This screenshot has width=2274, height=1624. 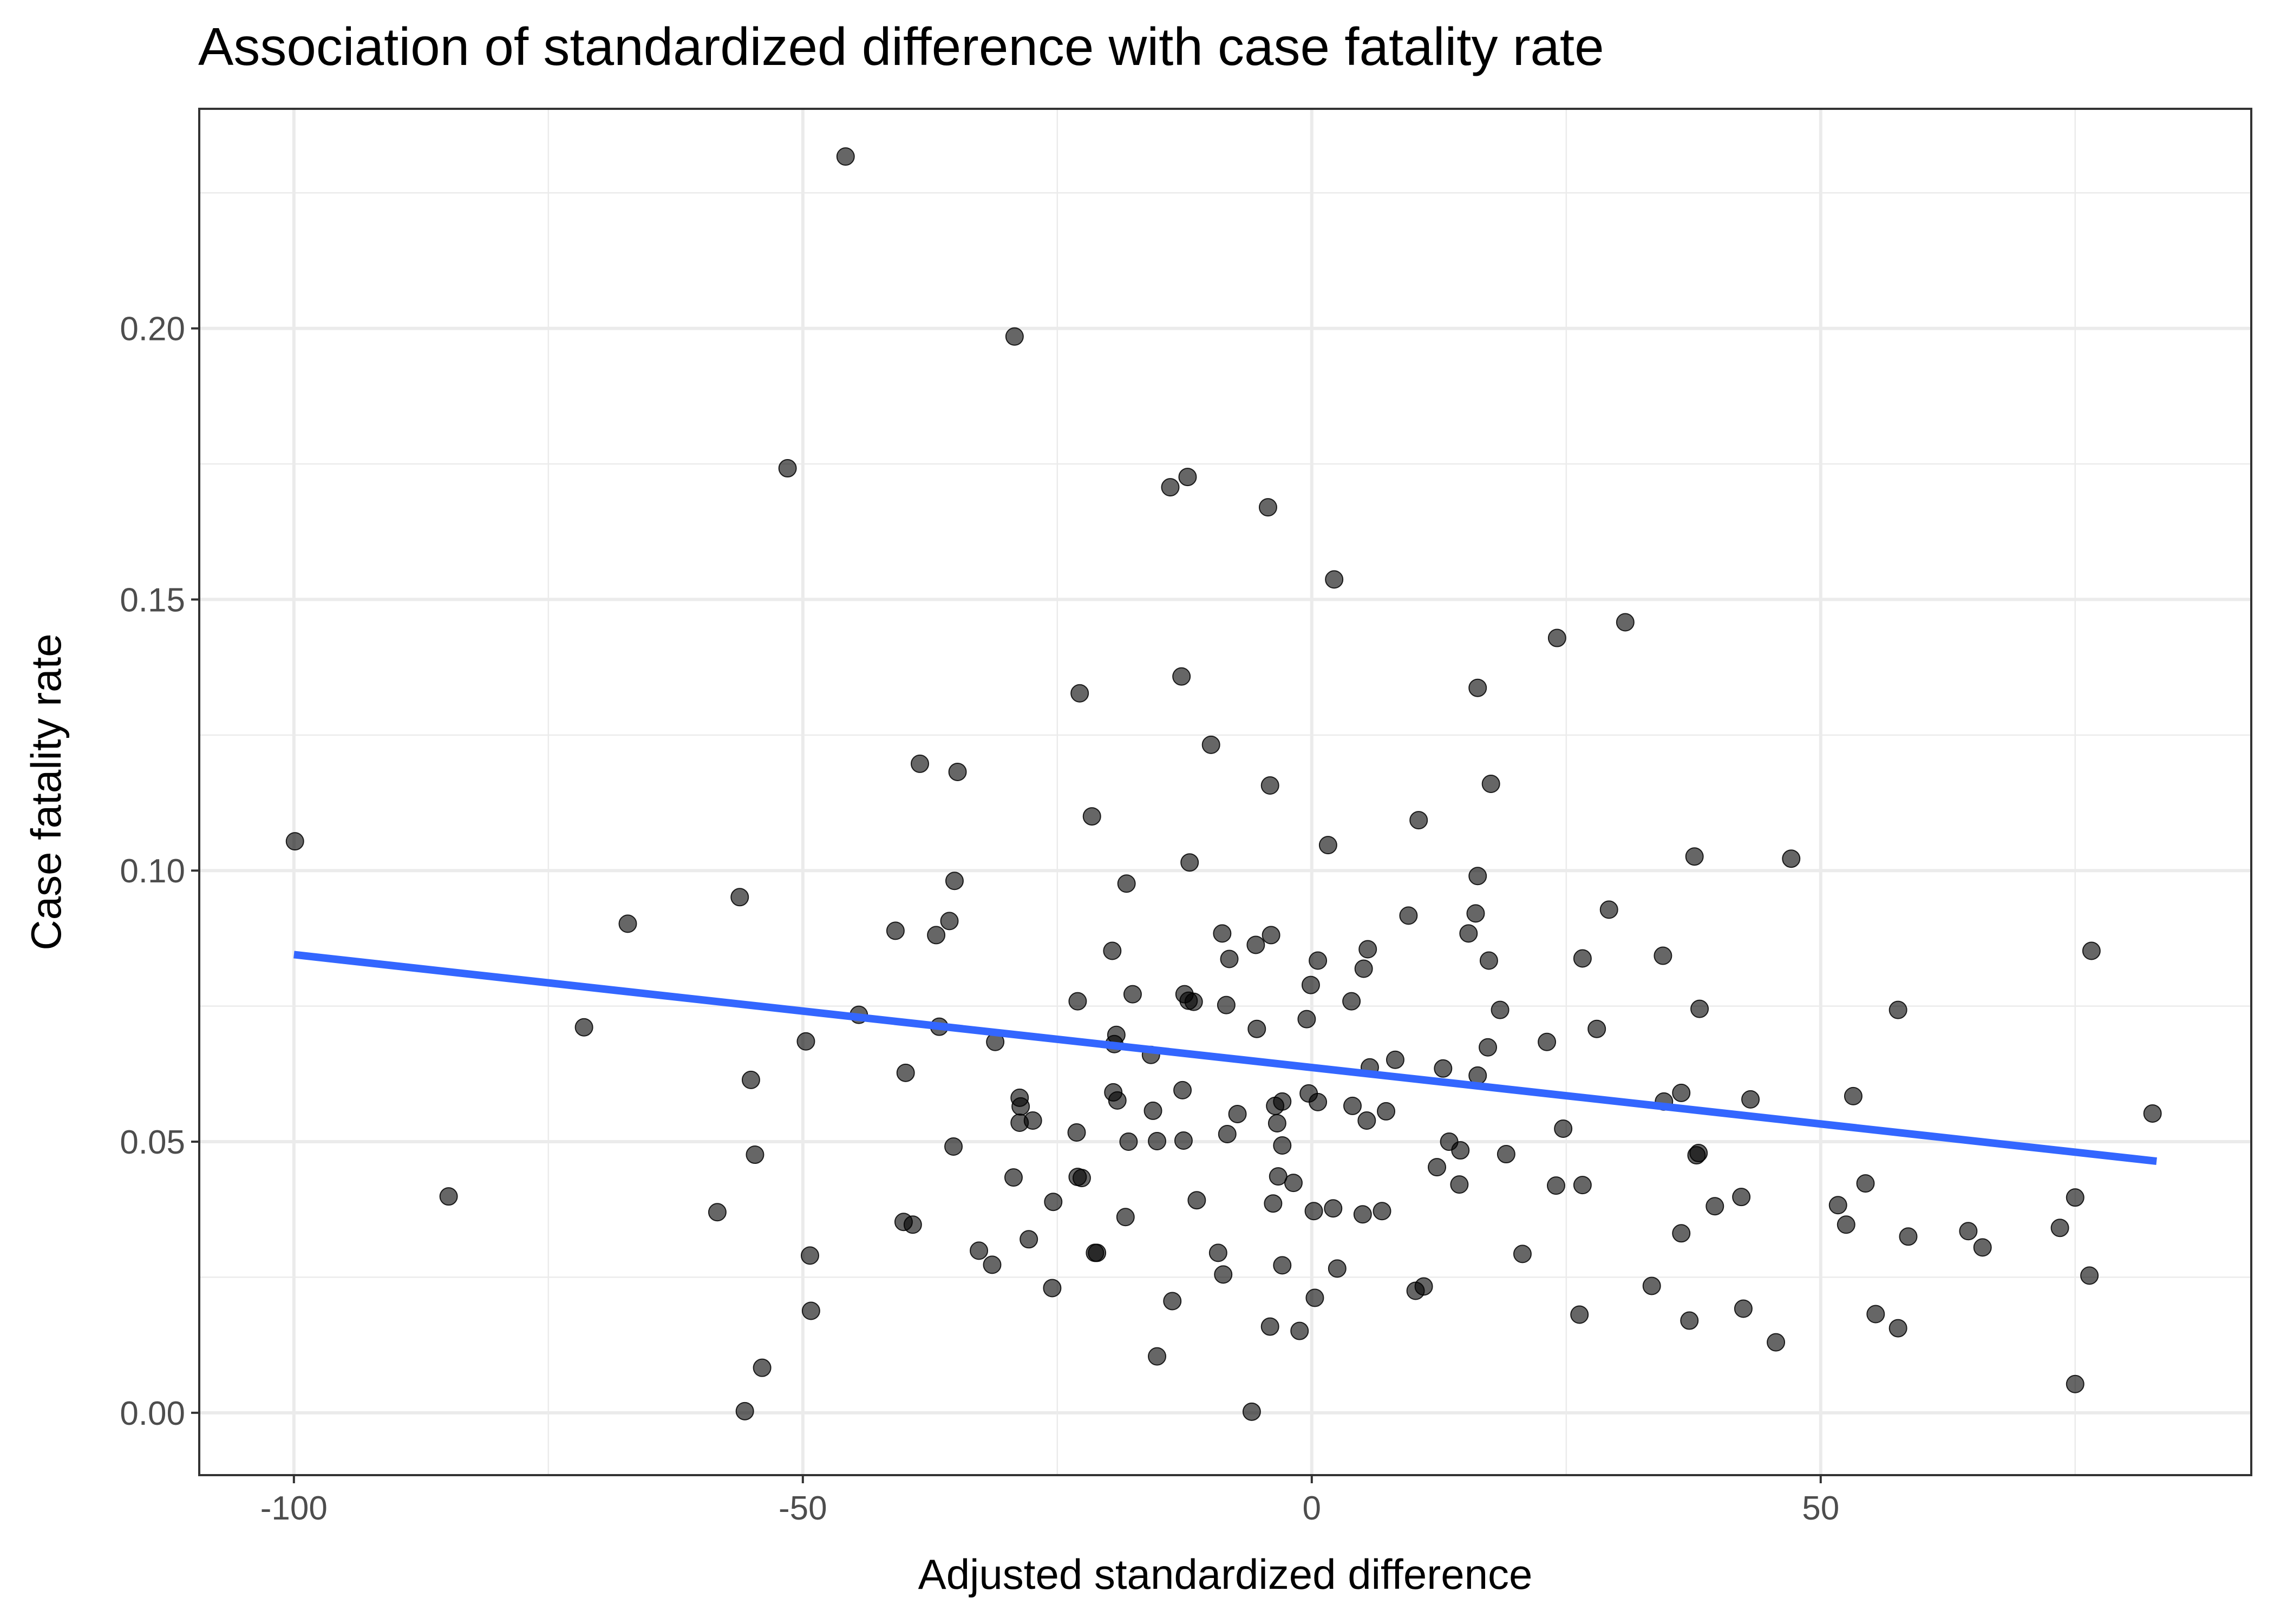 I want to click on y-tick-label: 0.15, so click(x=153, y=600).